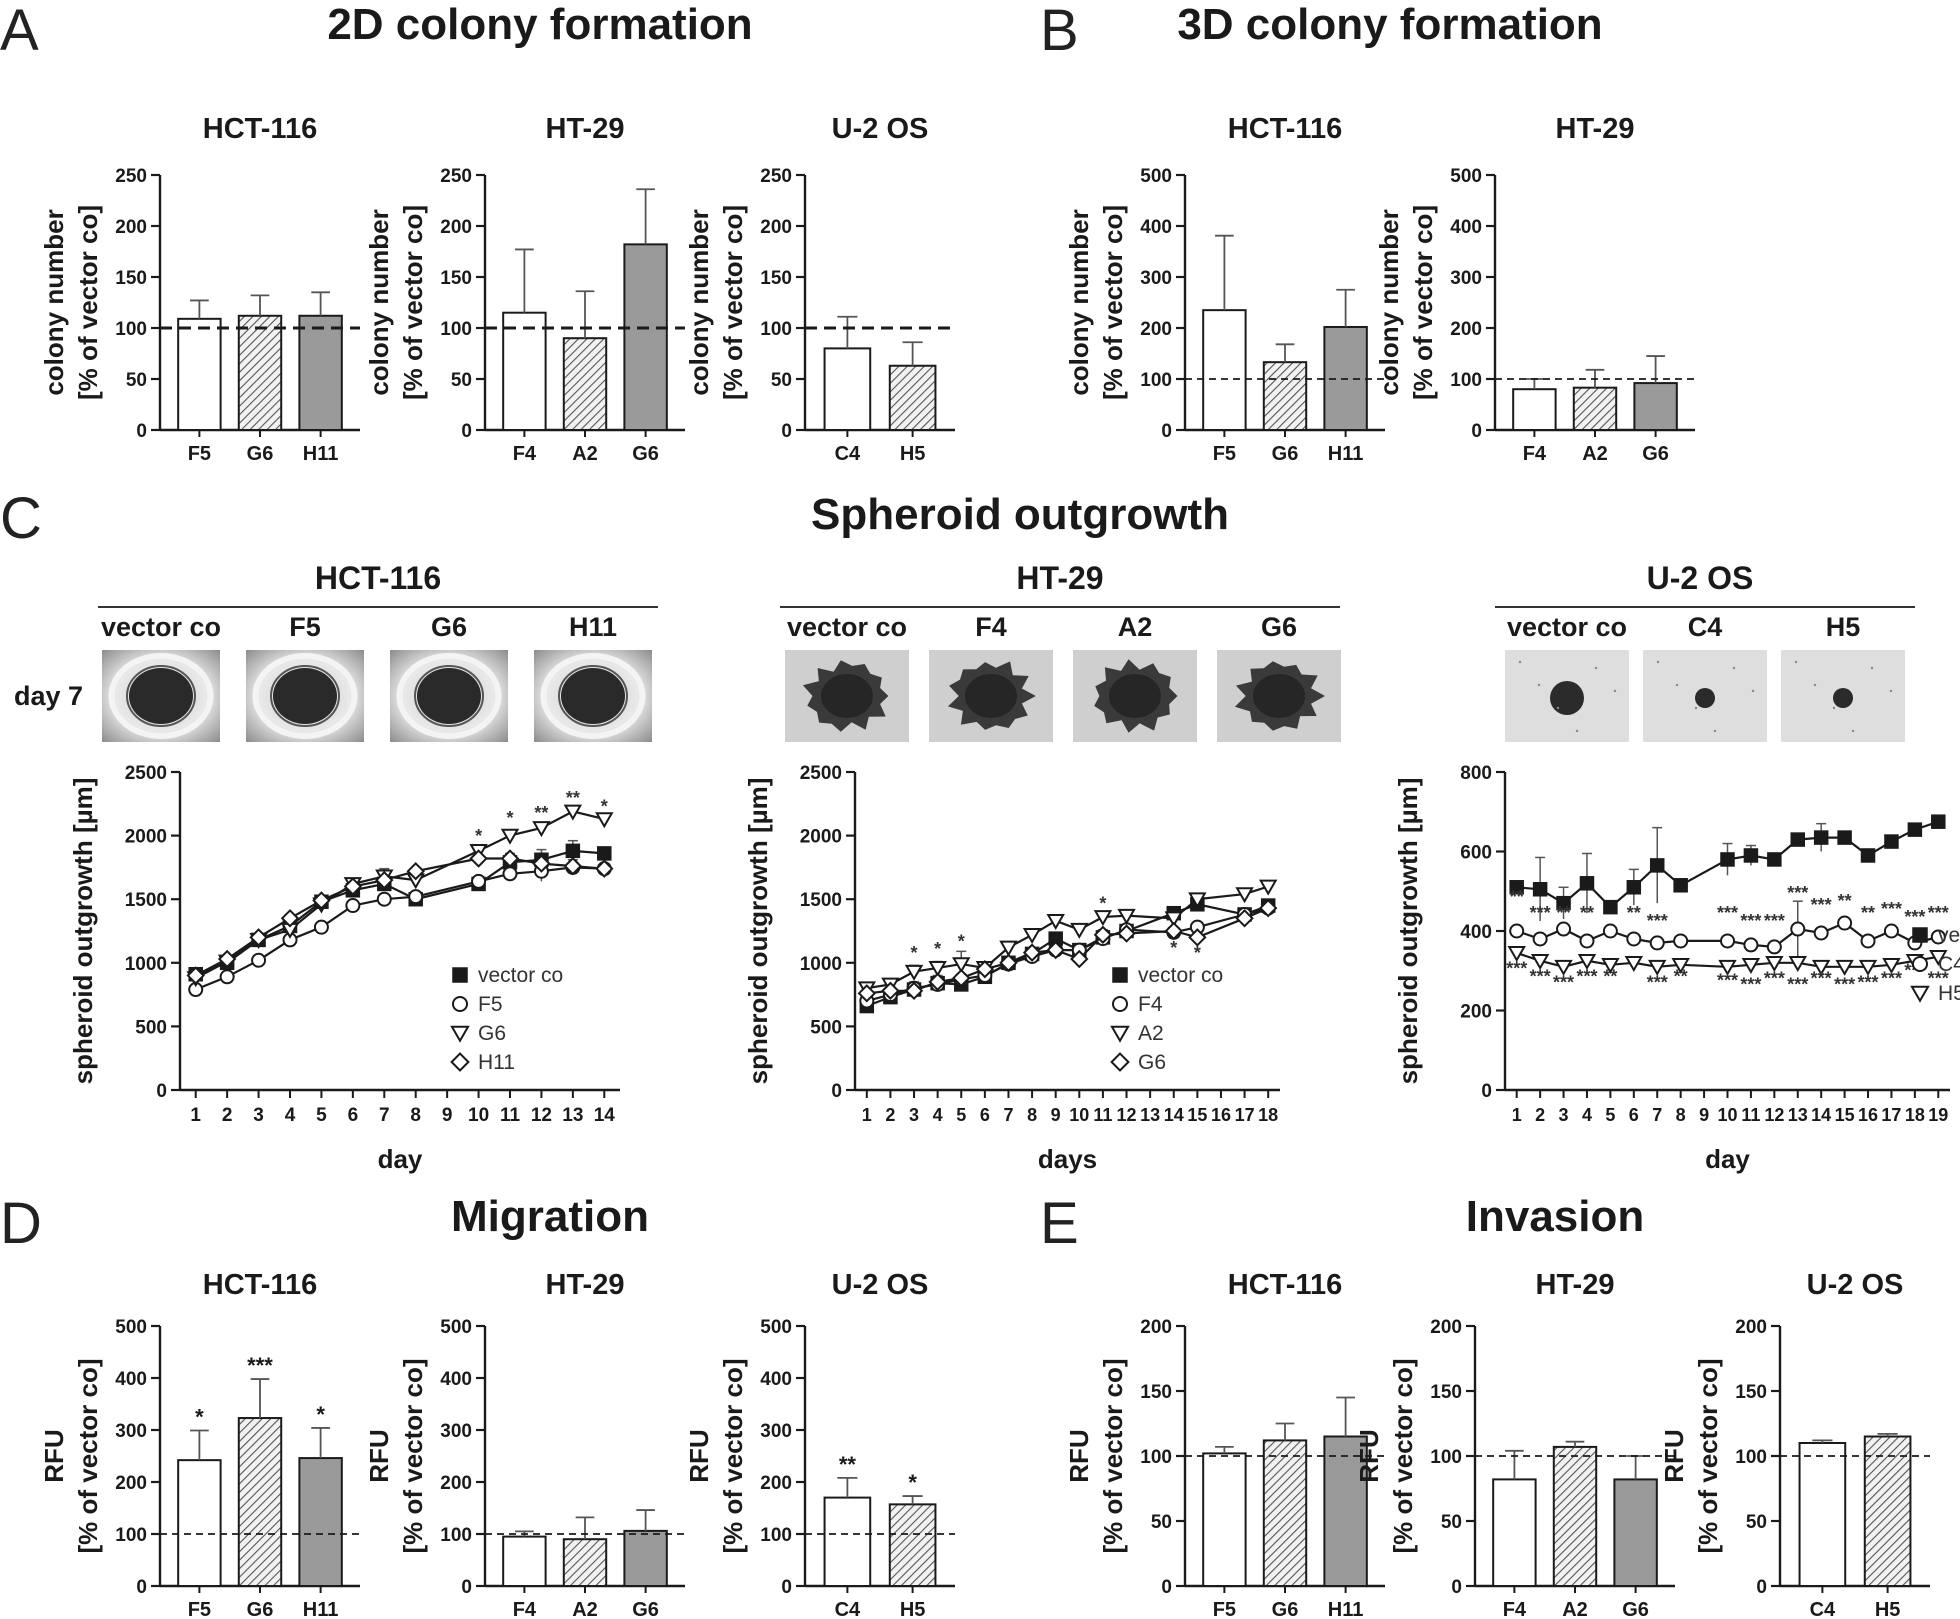 This screenshot has height=1619, width=1960. What do you see at coordinates (1891, 1115) in the screenshot?
I see `x-tick-label: 17` at bounding box center [1891, 1115].